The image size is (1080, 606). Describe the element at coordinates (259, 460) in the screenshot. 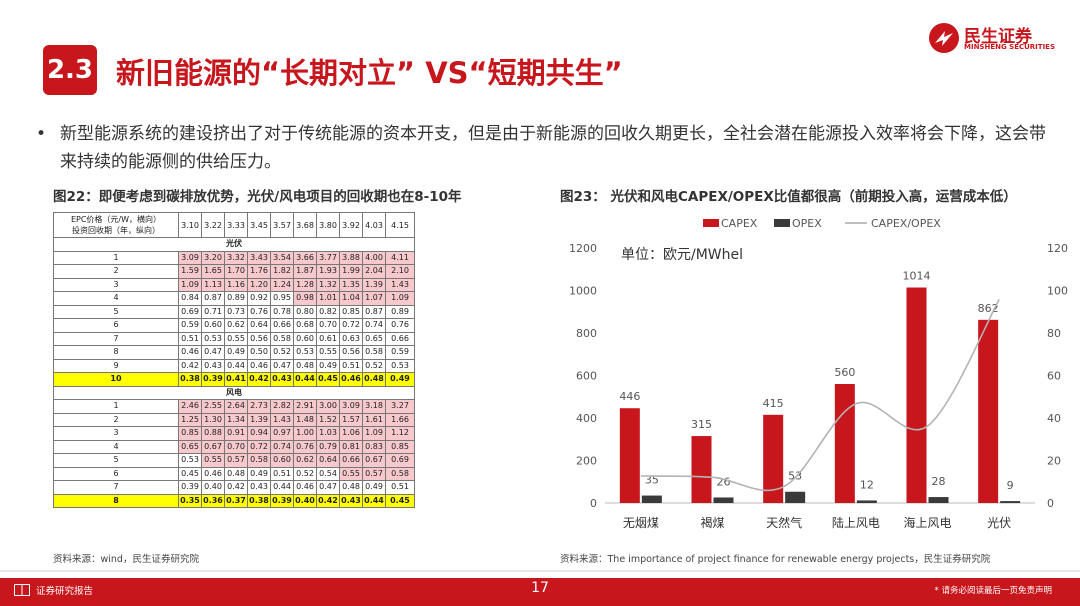

I see `table-cell: 0.58` at that location.